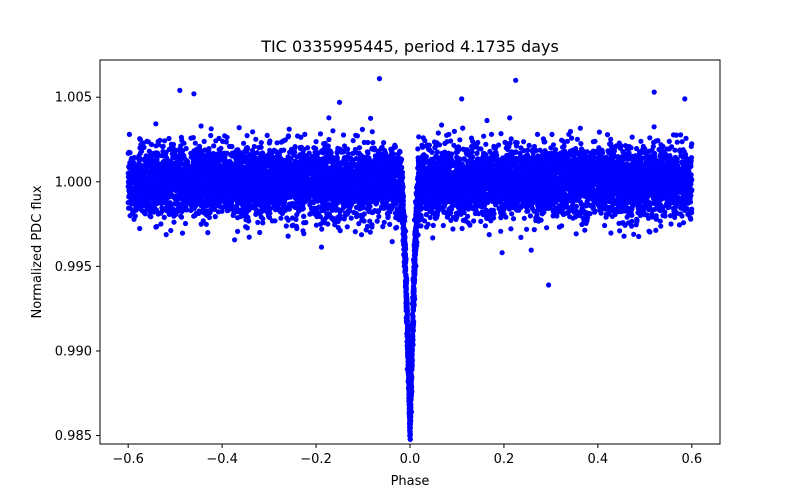  What do you see at coordinates (409, 46) in the screenshot?
I see `chart-title: TIC 0335995445, period 4.1735 days` at bounding box center [409, 46].